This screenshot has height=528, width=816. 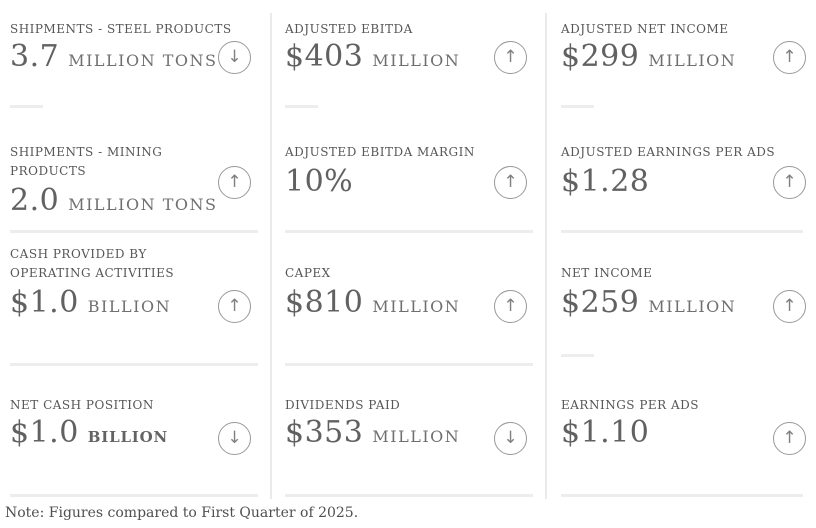 What do you see at coordinates (324, 57) in the screenshot?
I see `metric-value: $403` at bounding box center [324, 57].